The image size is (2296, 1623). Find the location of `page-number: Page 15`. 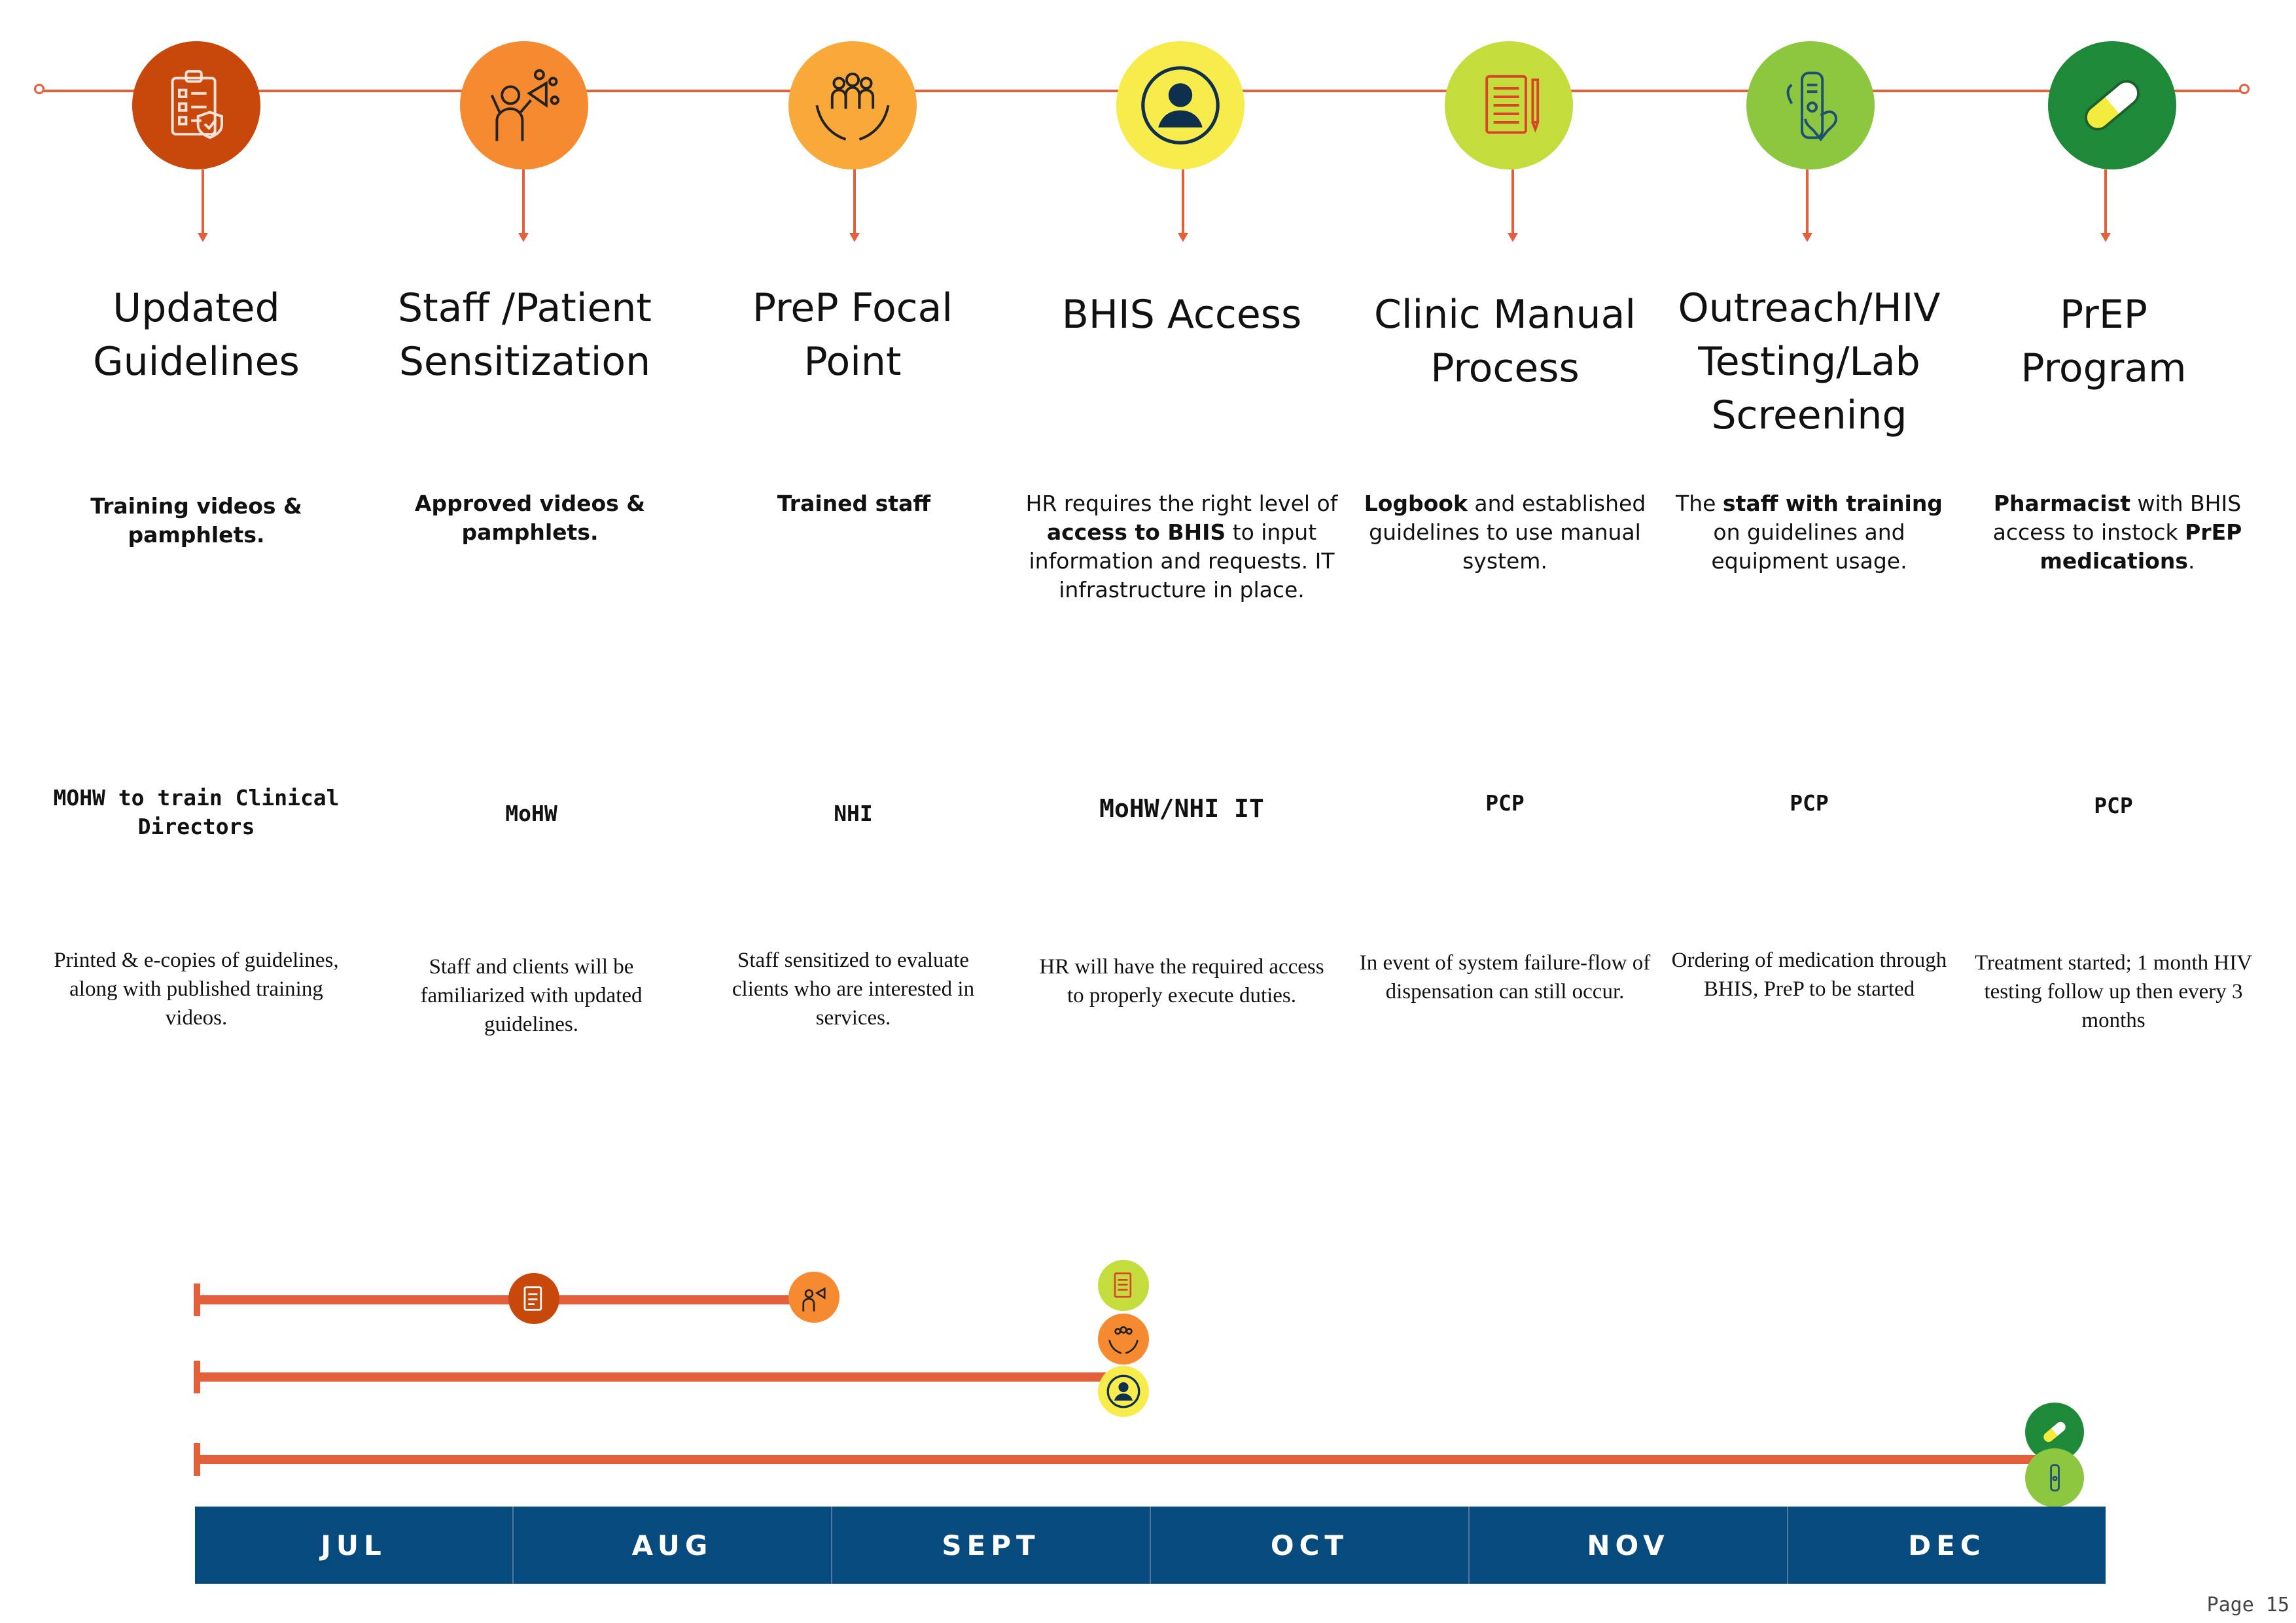

page-number: Page 15 is located at coordinates (2247, 1605).